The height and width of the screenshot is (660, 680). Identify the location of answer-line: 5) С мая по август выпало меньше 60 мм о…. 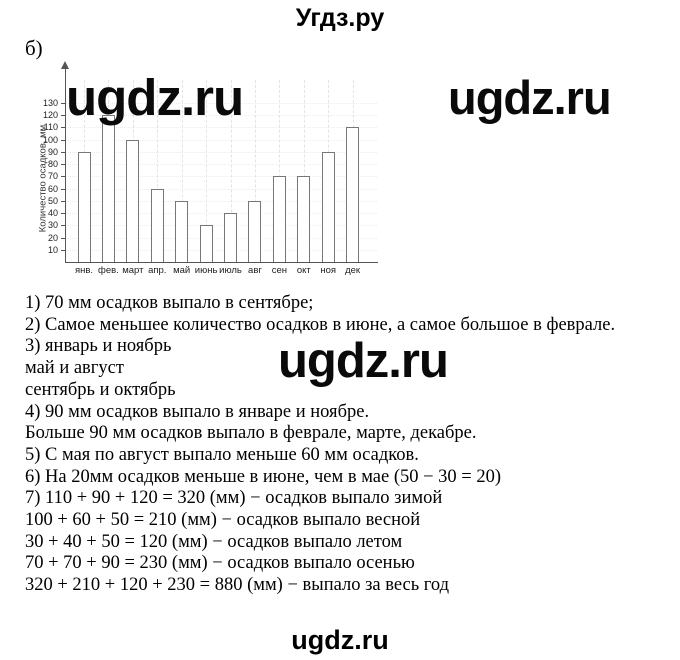
(222, 454).